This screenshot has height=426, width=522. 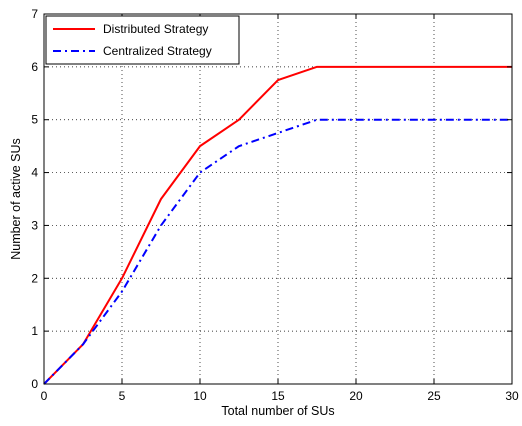 I want to click on x-tick-label: 30, so click(x=512, y=396).